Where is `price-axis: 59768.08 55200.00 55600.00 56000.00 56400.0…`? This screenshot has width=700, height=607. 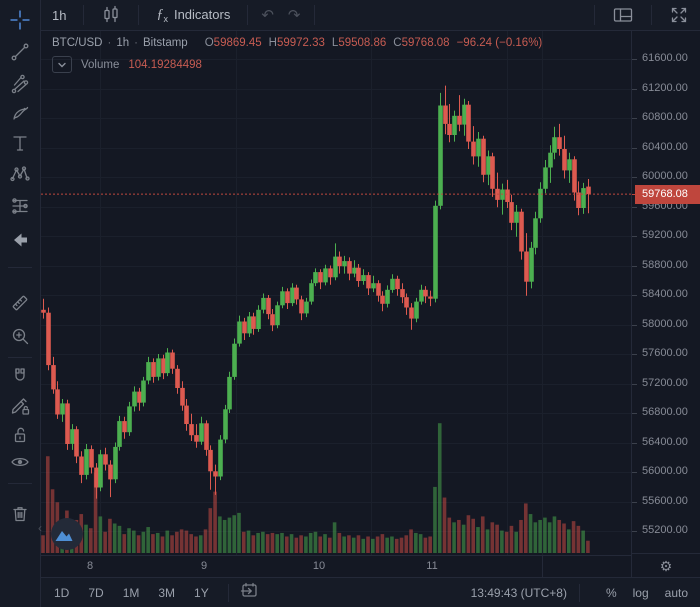 price-axis: 59768.08 55200.00 55600.00 56000.00 56400.0… is located at coordinates (665, 292).